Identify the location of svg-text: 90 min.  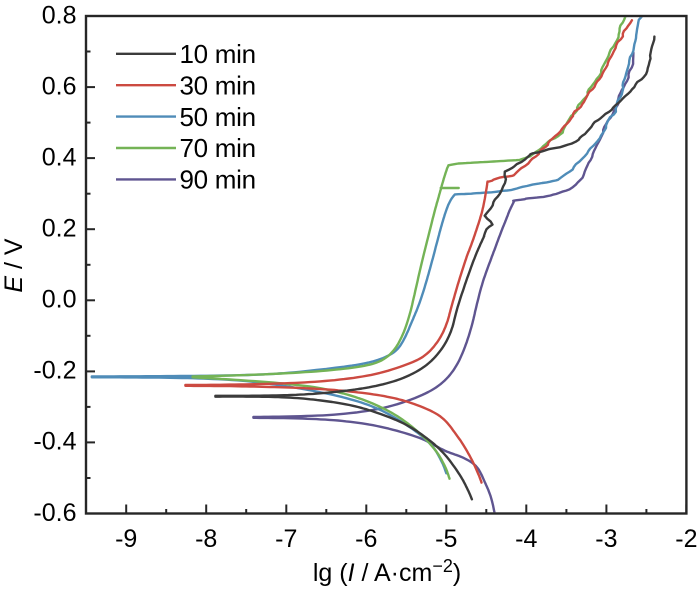
(218, 180).